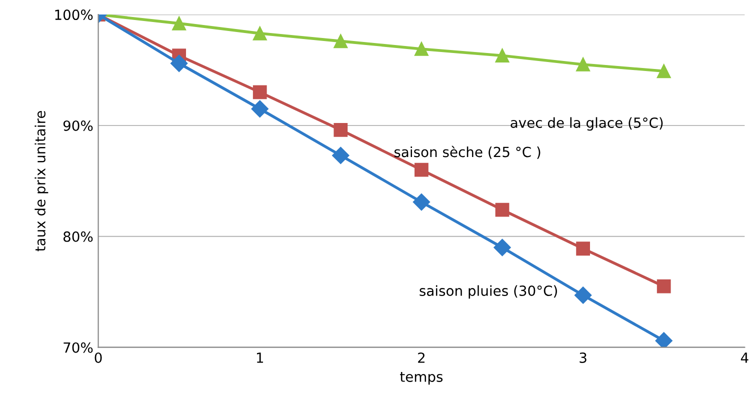 The height and width of the screenshot is (416, 756). Describe the element at coordinates (78, 236) in the screenshot. I see `y-tick-label: 80%` at that location.